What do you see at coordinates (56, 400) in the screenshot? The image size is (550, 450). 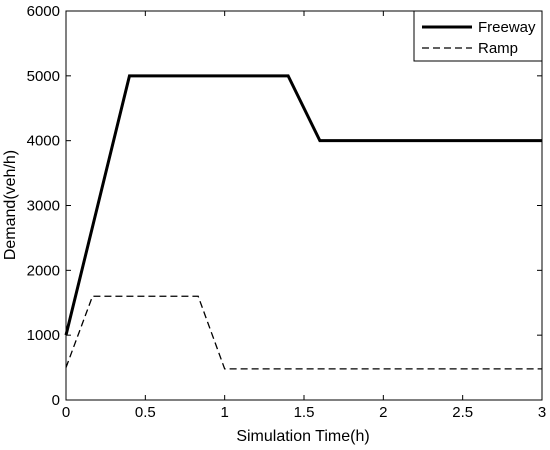 I see `y-tick-label: 0` at bounding box center [56, 400].